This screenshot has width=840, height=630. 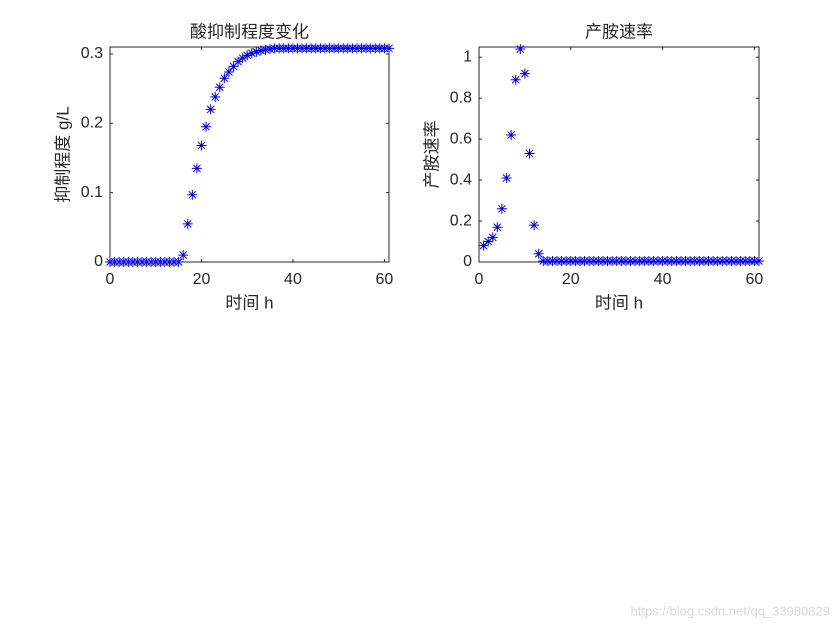 I want to click on y-axis-label: 产胺速率, so click(x=431, y=155).